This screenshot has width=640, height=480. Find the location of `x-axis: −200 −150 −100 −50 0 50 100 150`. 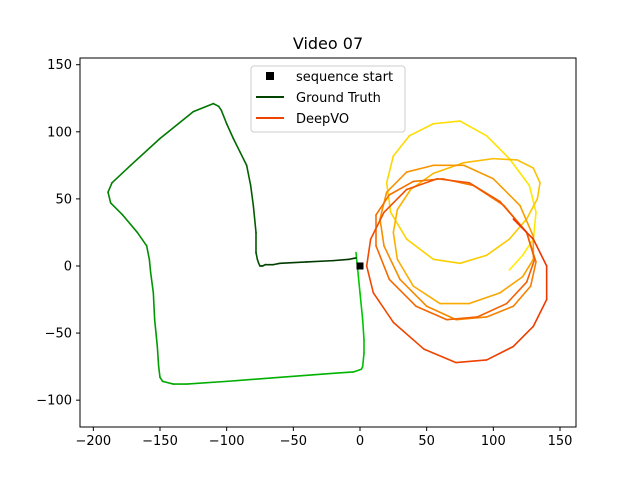

x-axis: −200 −150 −100 −50 0 50 100 150 is located at coordinates (323, 438).